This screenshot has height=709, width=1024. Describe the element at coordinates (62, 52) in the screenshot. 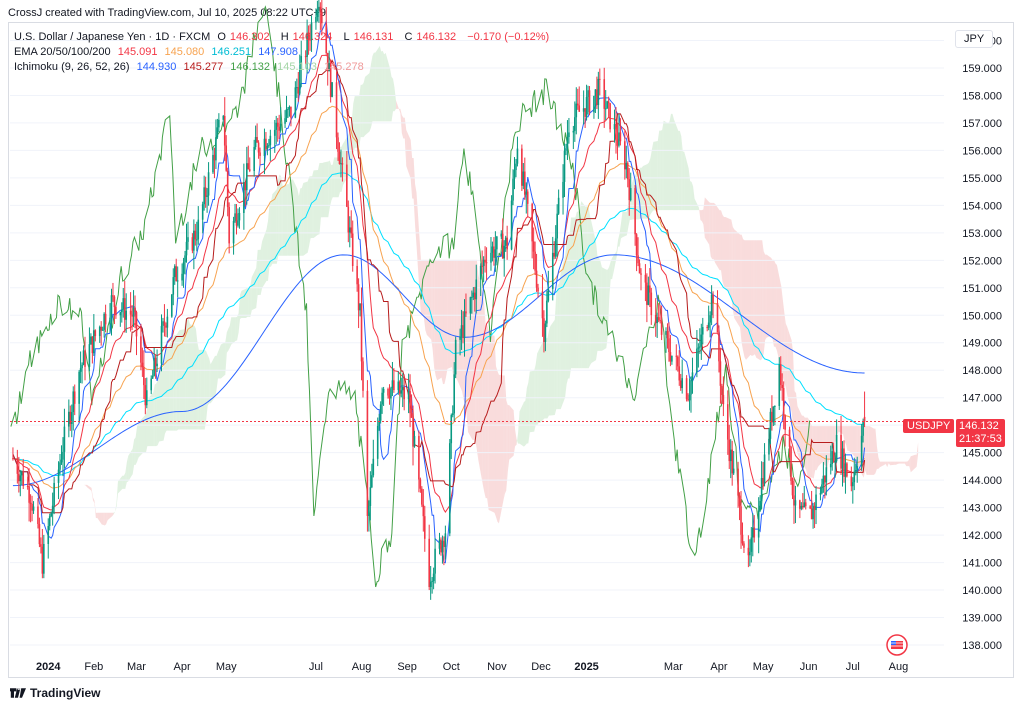

I see `ema-name: EMA 20/50/100/200` at that location.